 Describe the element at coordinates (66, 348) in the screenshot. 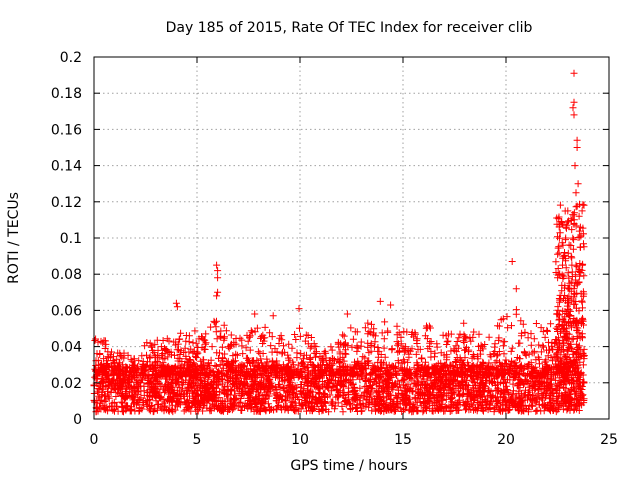

I see `y-tick-label: 0.04` at that location.